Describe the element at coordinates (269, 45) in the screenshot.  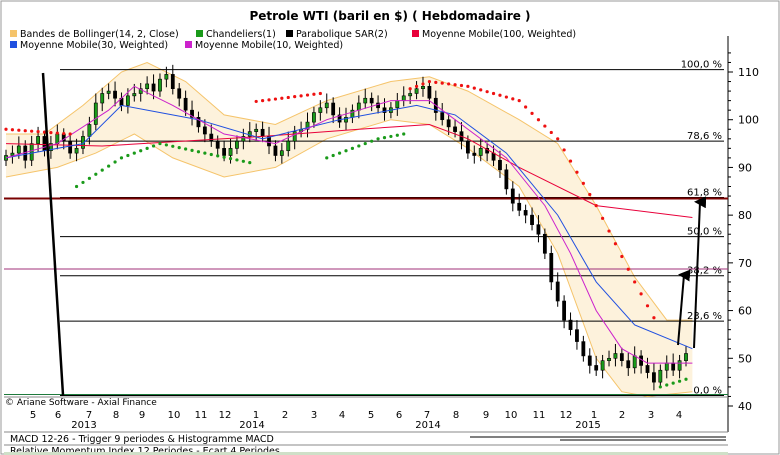
I see `legend-label: Moyenne Mobile(10, Weighted)` at that location.